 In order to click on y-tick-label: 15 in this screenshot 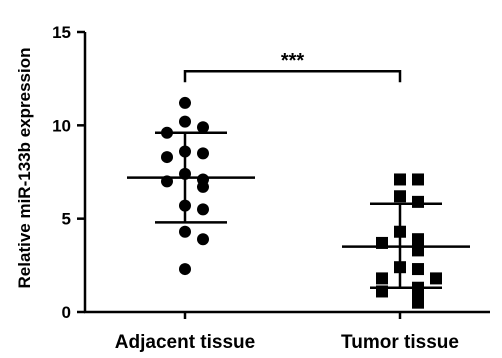, I will do `click(61, 32)`.